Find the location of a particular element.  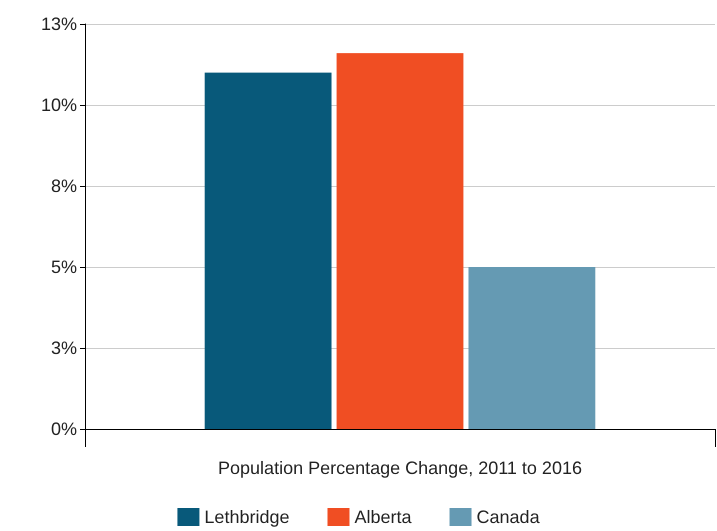

y-tick-label: 10% is located at coordinates (58, 105).